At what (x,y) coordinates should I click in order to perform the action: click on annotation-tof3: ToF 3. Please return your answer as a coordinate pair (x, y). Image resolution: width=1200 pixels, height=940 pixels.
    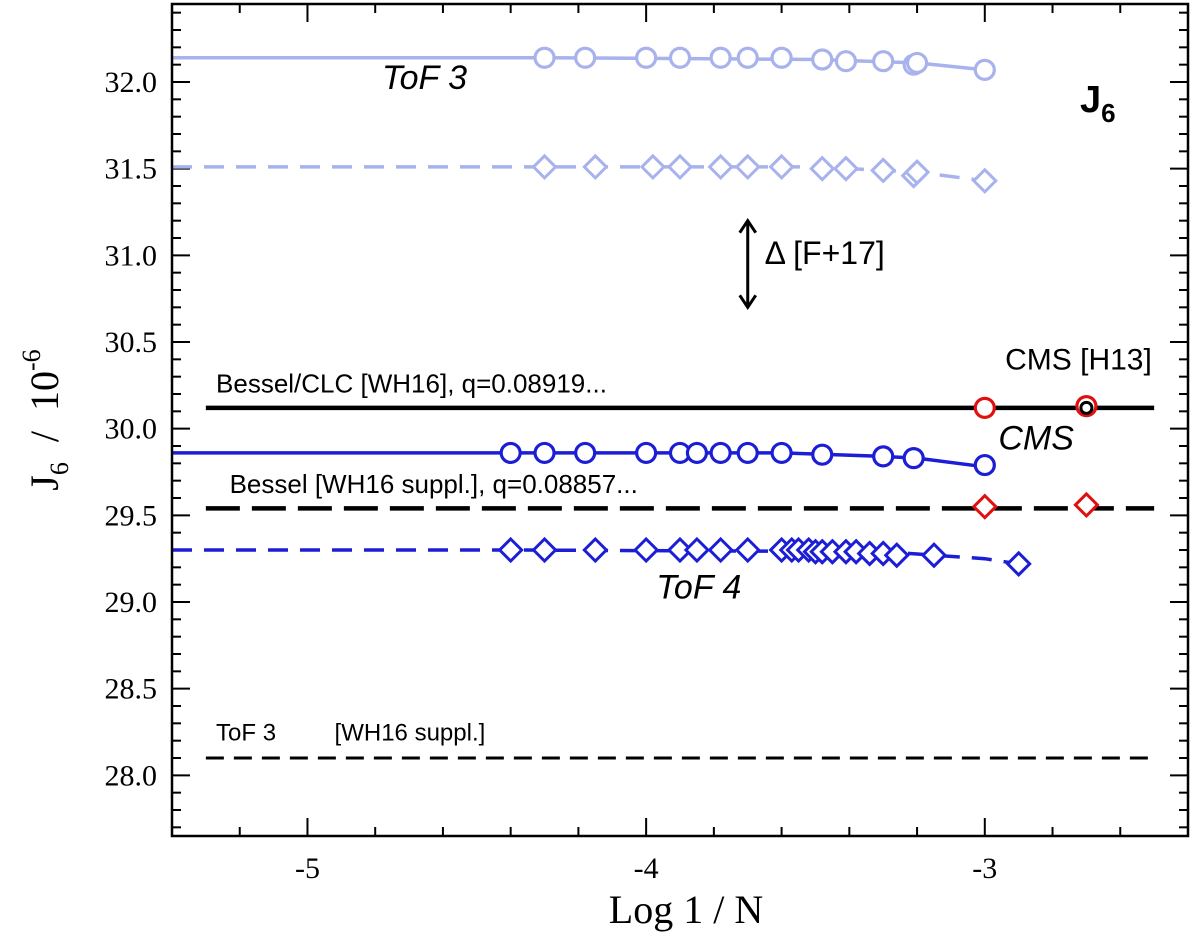
    Looking at the image, I should click on (424, 78).